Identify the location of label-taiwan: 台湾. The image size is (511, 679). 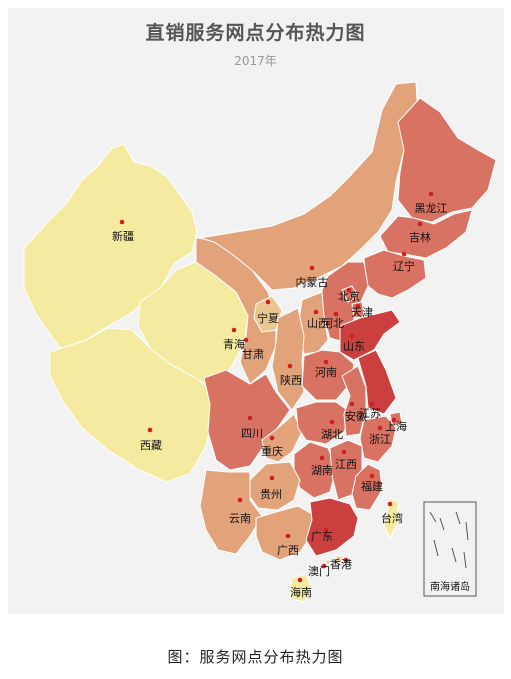
(392, 518).